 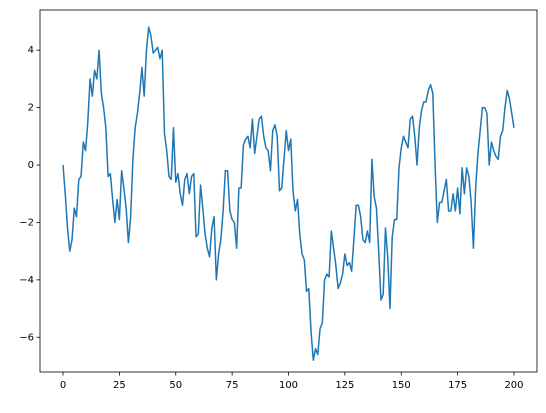 I want to click on y-tick-label: −2, so click(x=26, y=222).